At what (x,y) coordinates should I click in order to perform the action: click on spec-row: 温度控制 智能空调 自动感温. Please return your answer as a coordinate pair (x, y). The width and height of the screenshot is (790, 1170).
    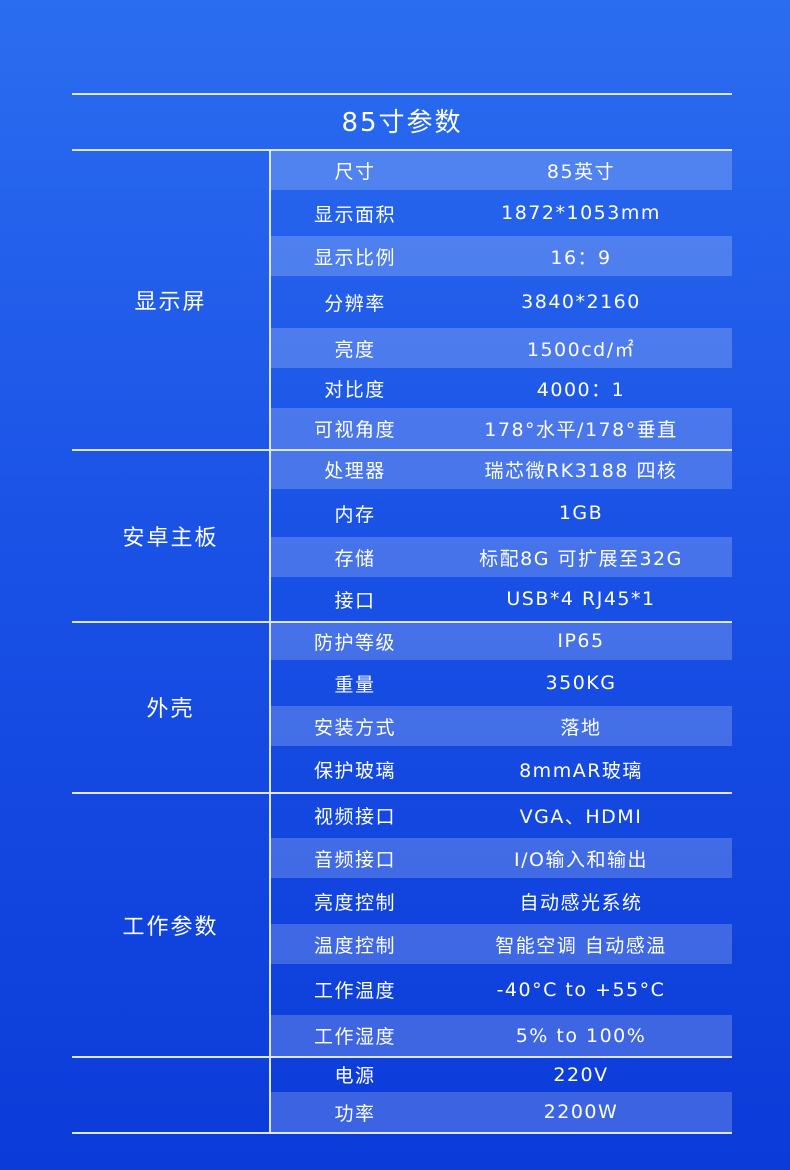
    Looking at the image, I should click on (501, 944).